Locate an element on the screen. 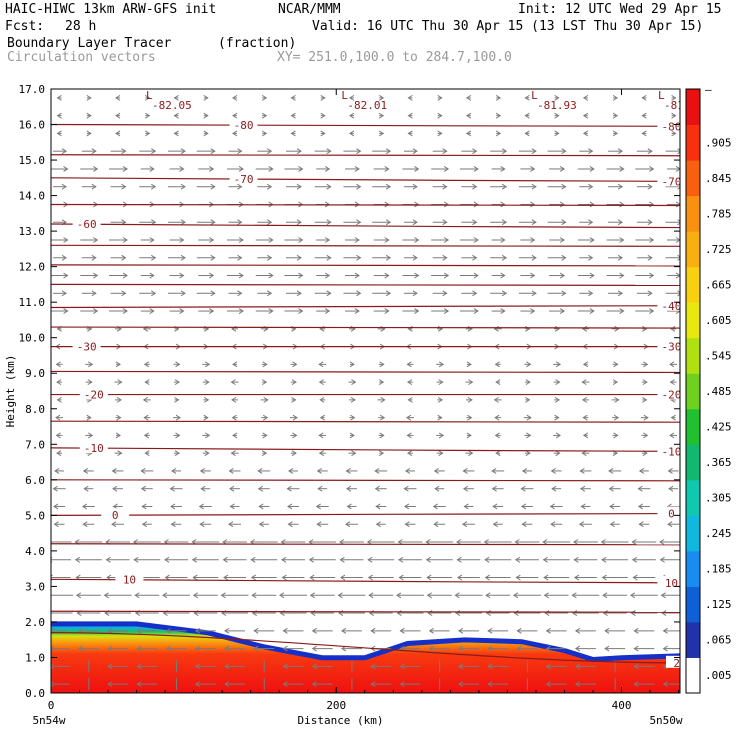  colorbar-label: .665 is located at coordinates (718, 284).